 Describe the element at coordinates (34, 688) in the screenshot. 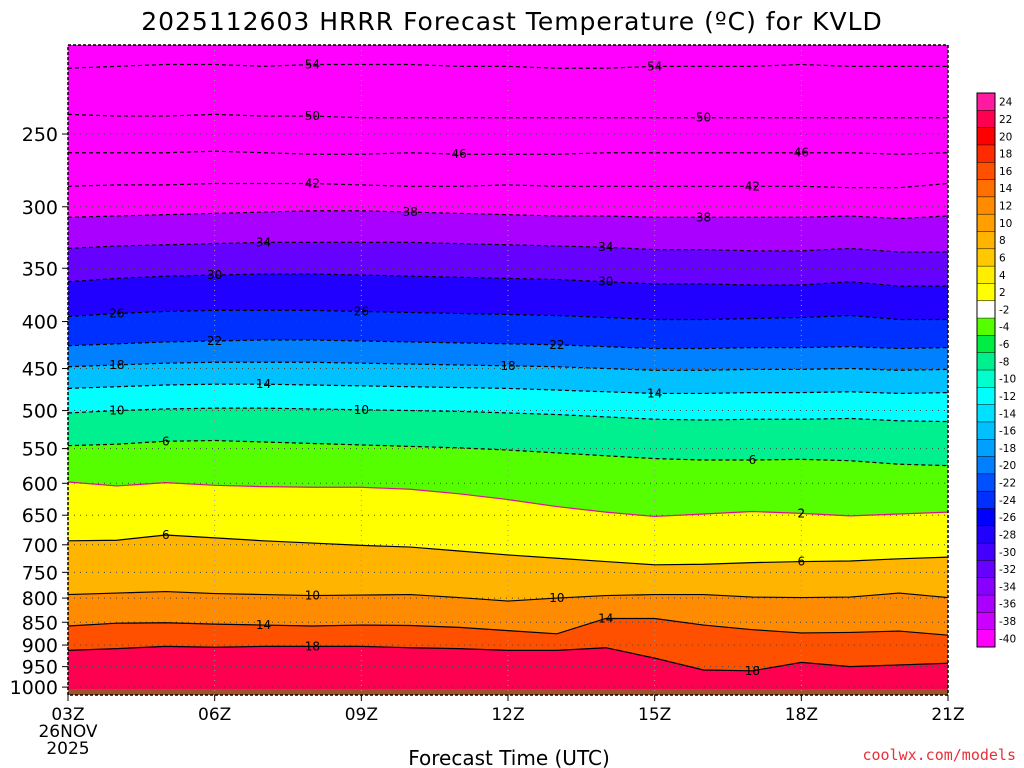

I see `y-tick-label: 1000` at that location.